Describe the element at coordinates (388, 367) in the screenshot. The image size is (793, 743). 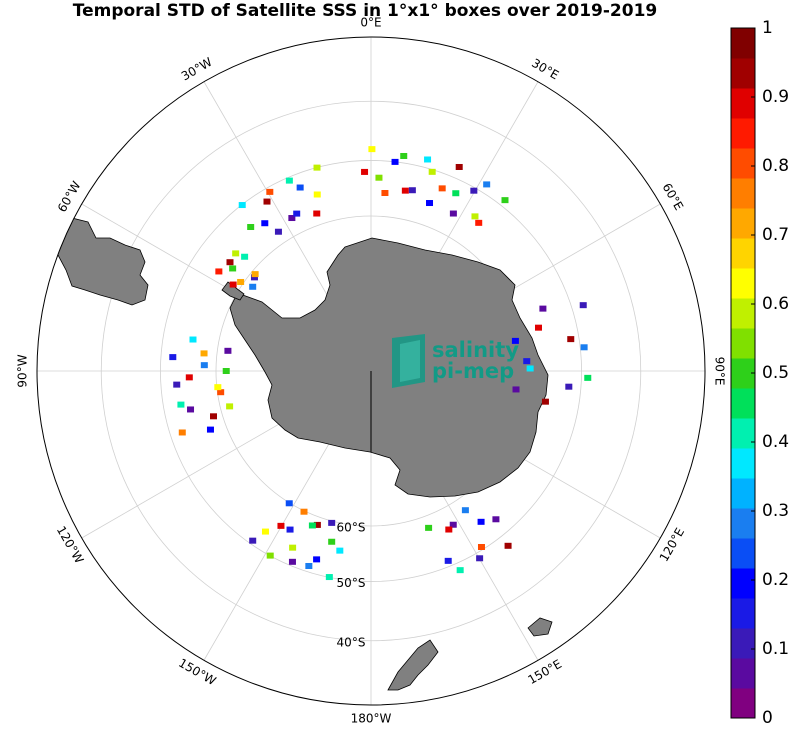
I see `antarctica-landmass` at that location.